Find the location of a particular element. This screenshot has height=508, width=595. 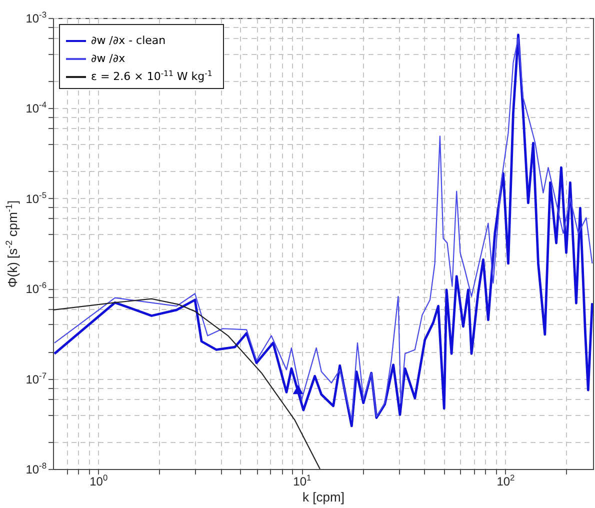

y-tick-label: 10$^{-7}$ is located at coordinates (36, 378).